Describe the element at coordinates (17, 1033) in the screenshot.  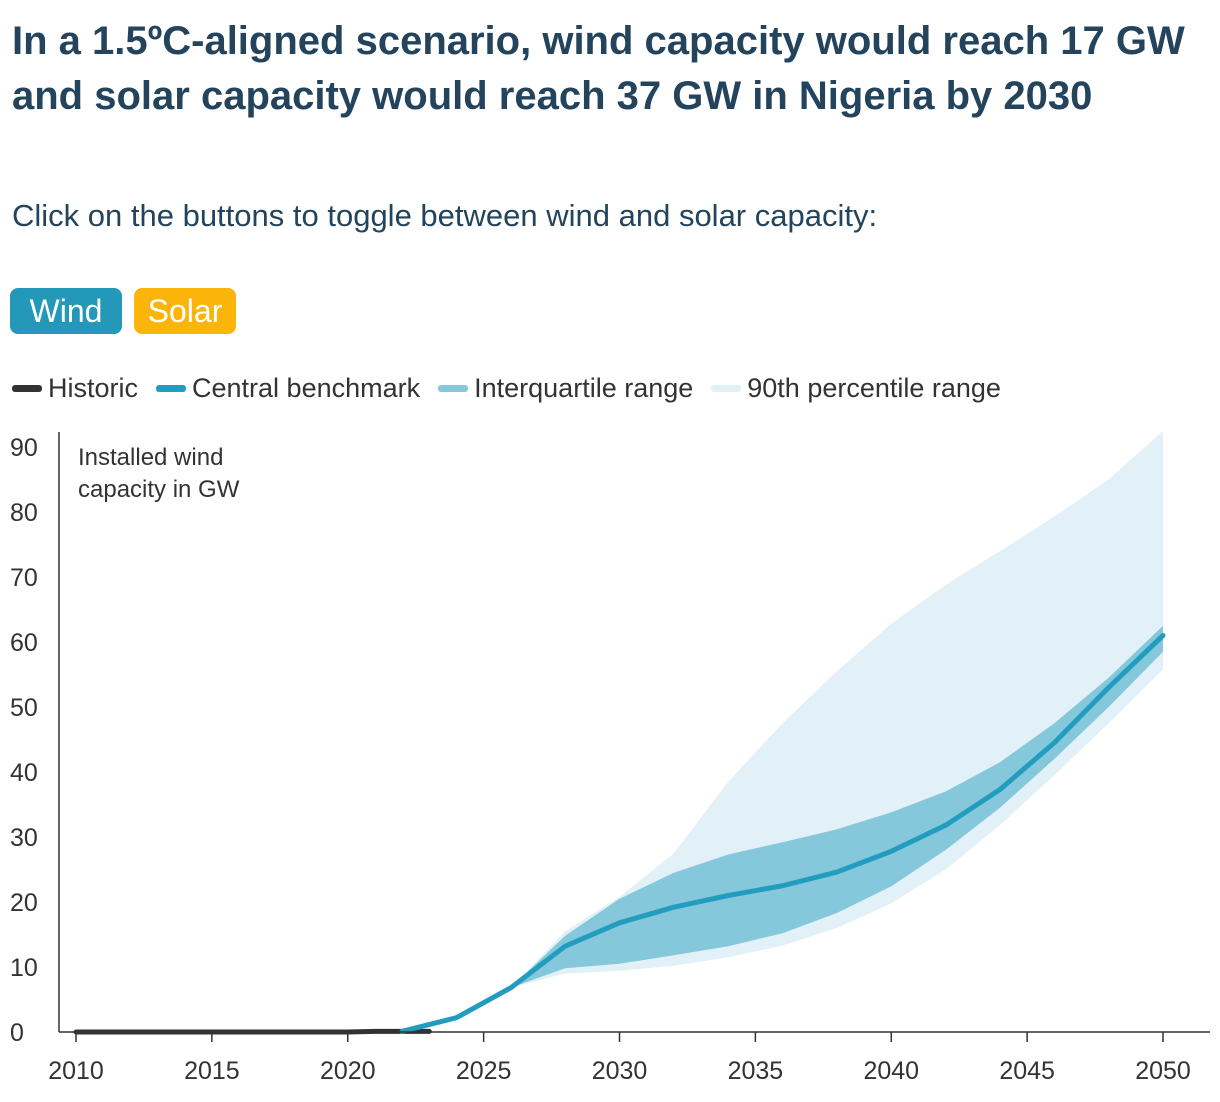
I see `y-tick-label: 0` at that location.